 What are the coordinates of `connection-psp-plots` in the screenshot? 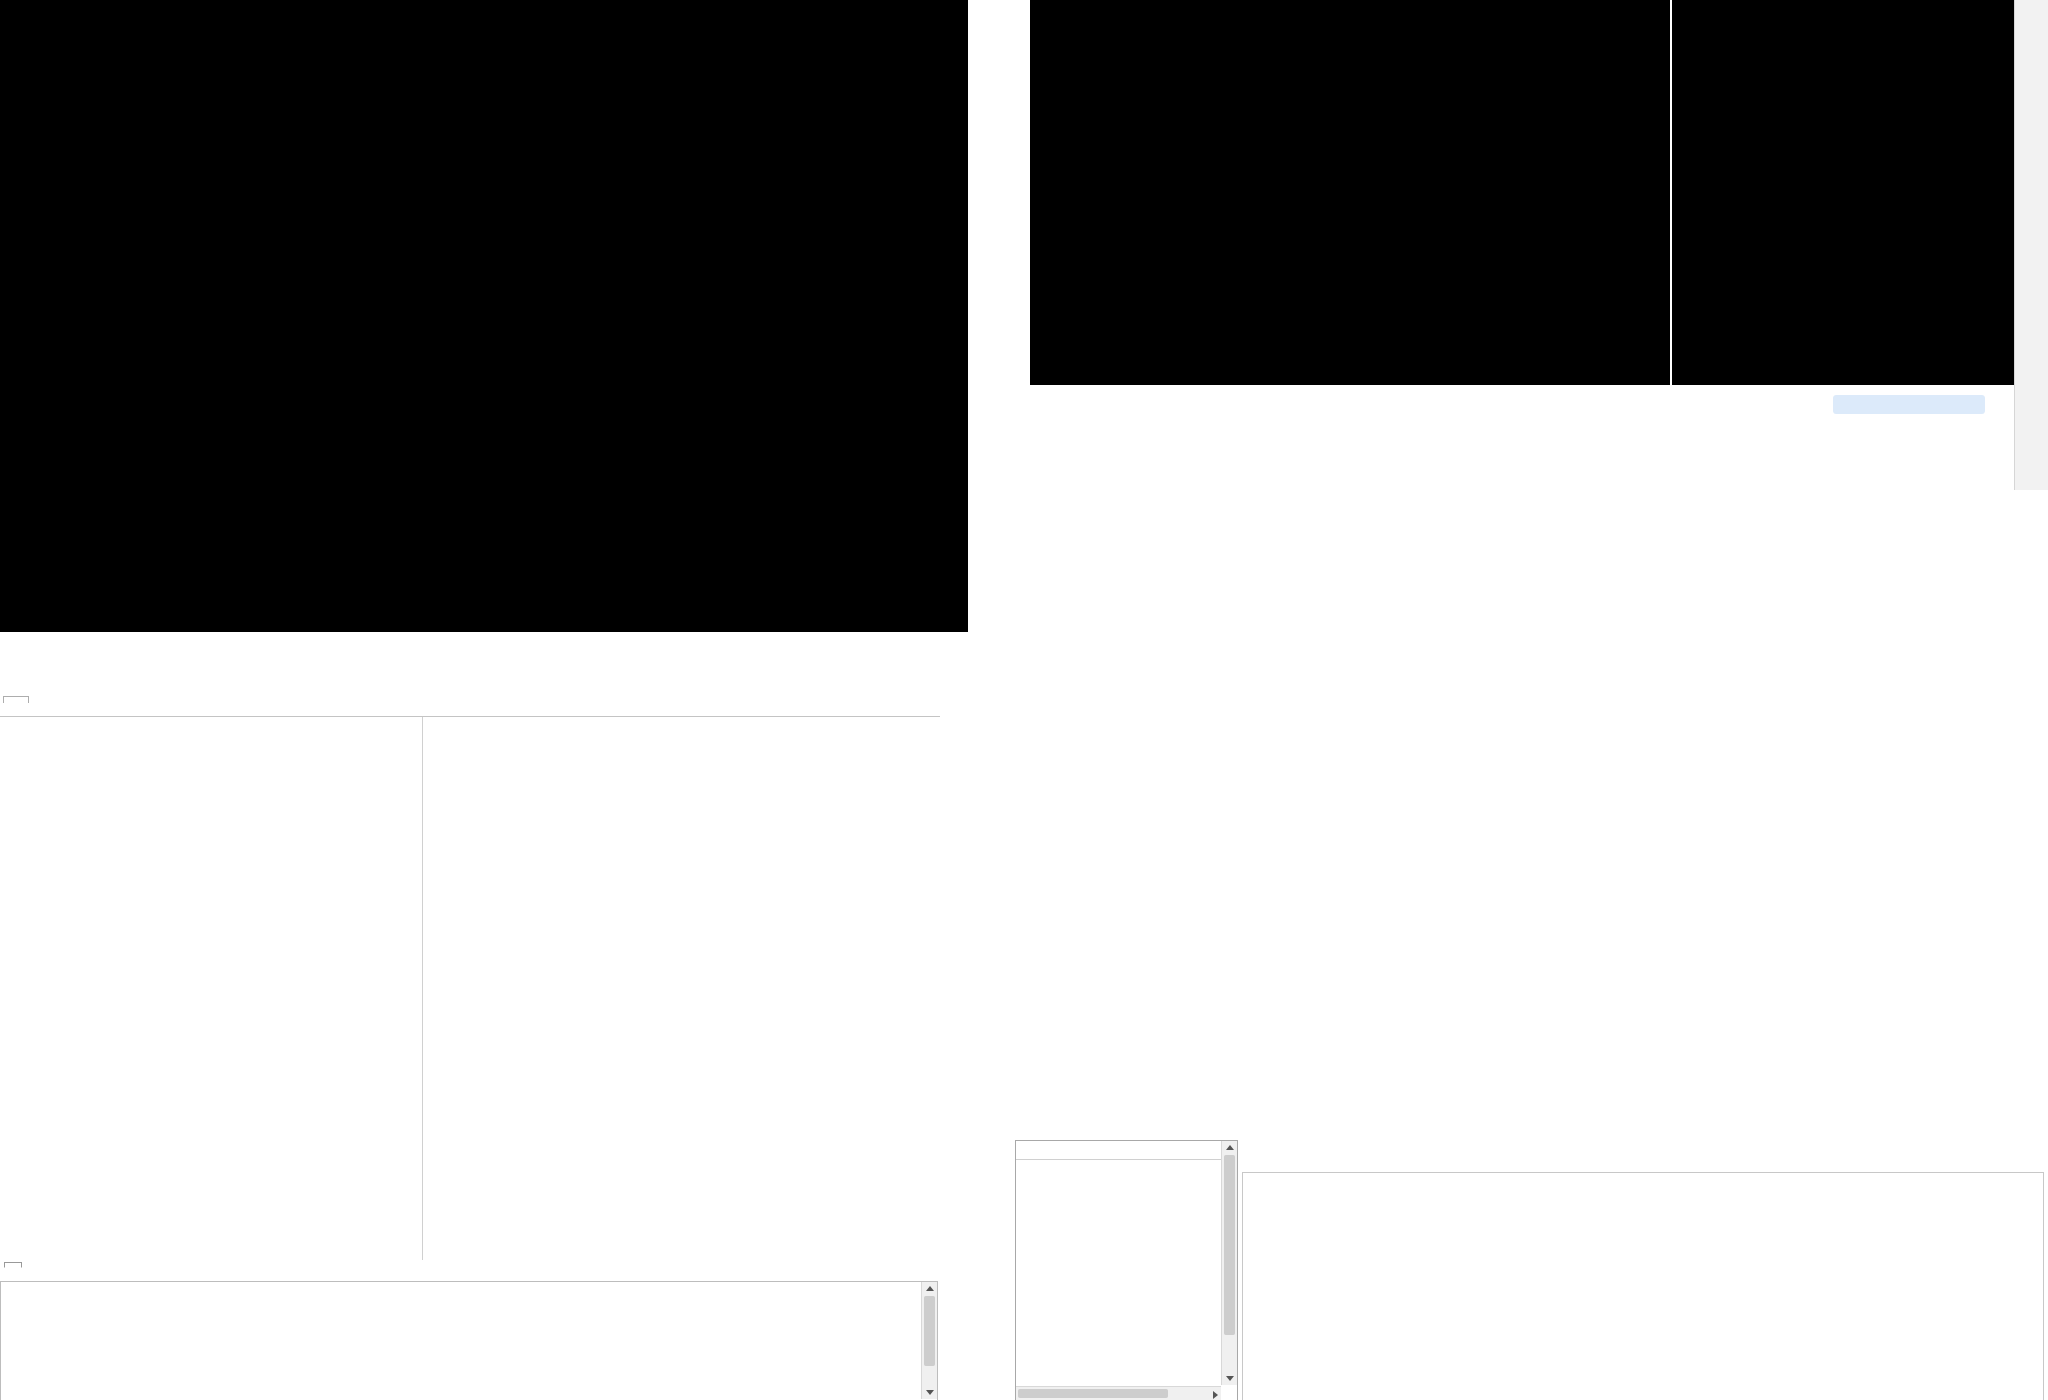 It's located at (211, 988).